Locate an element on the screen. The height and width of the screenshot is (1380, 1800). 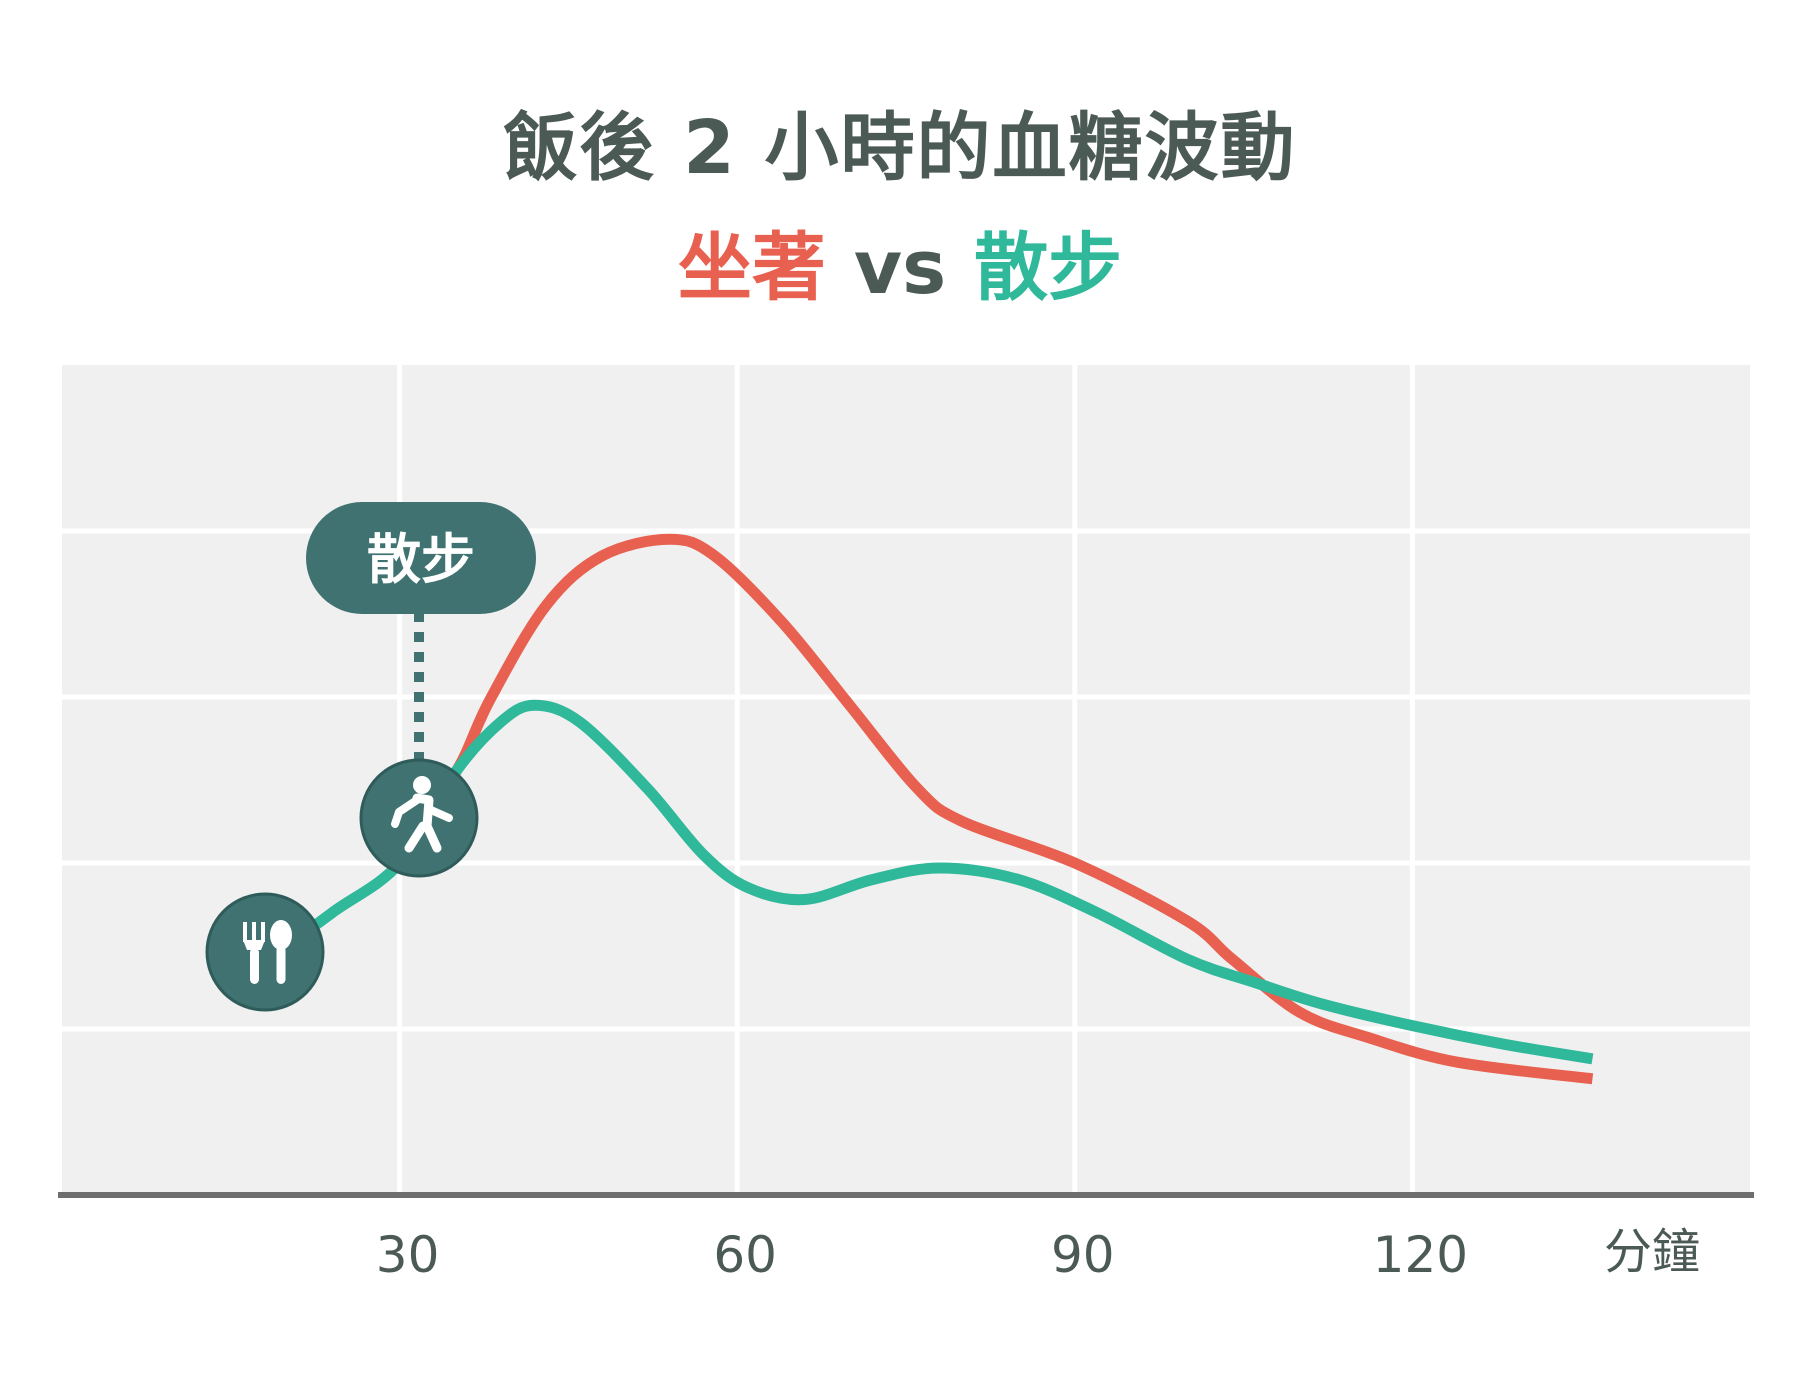
legend-vs: vs is located at coordinates (900, 268).